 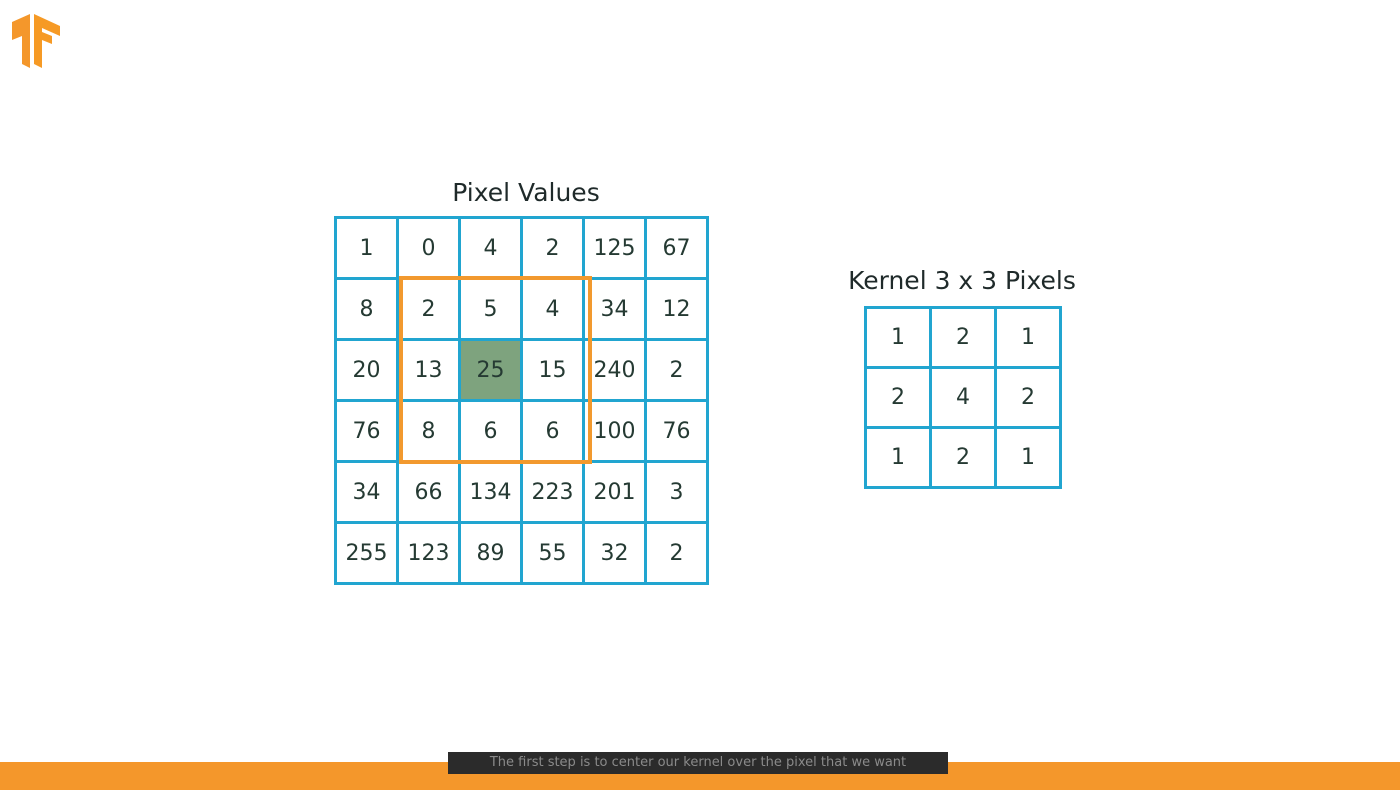 What do you see at coordinates (614, 553) in the screenshot?
I see `pixel-cell: 32` at bounding box center [614, 553].